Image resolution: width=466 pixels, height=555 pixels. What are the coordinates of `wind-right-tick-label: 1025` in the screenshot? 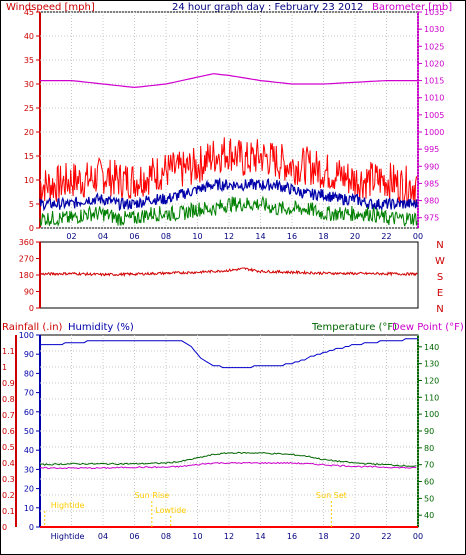 It's located at (434, 46).